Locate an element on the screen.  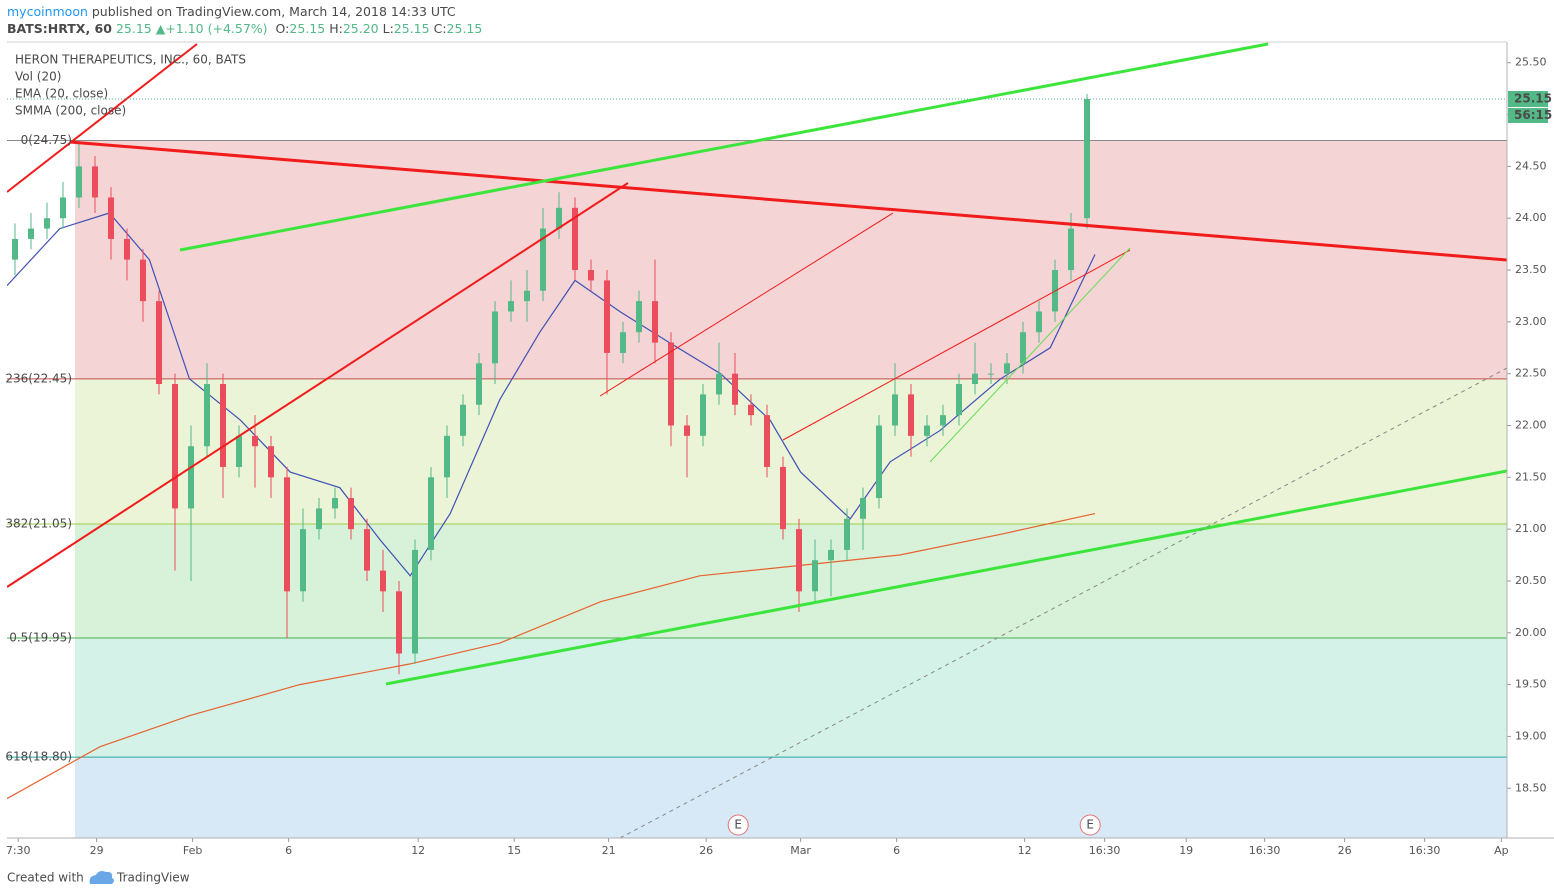
event-label: E is located at coordinates (1090, 825).